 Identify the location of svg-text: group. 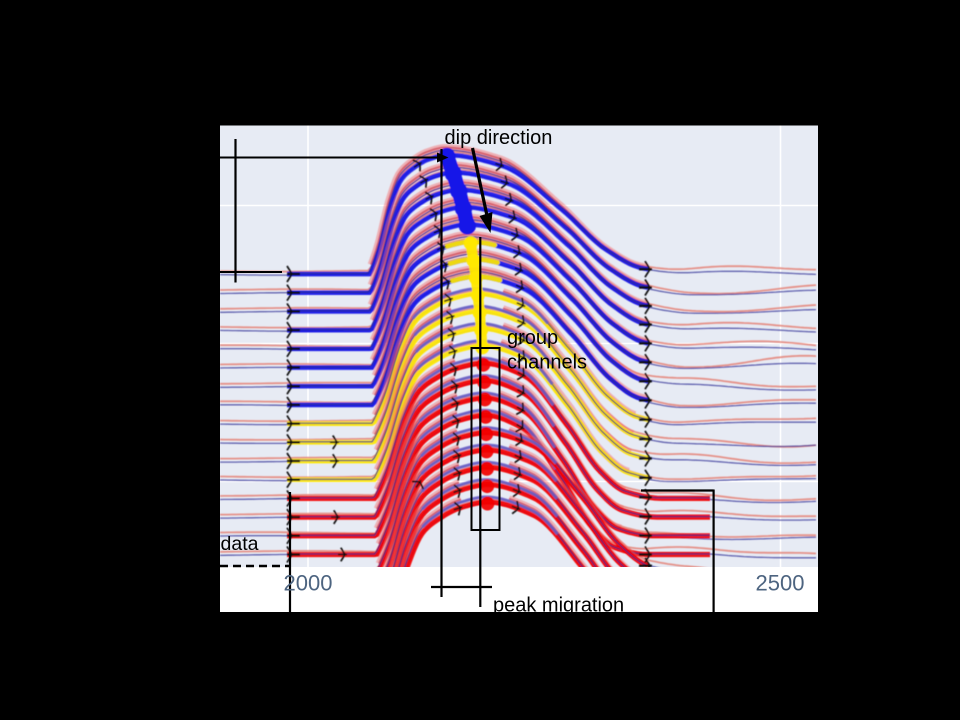
(532, 338).